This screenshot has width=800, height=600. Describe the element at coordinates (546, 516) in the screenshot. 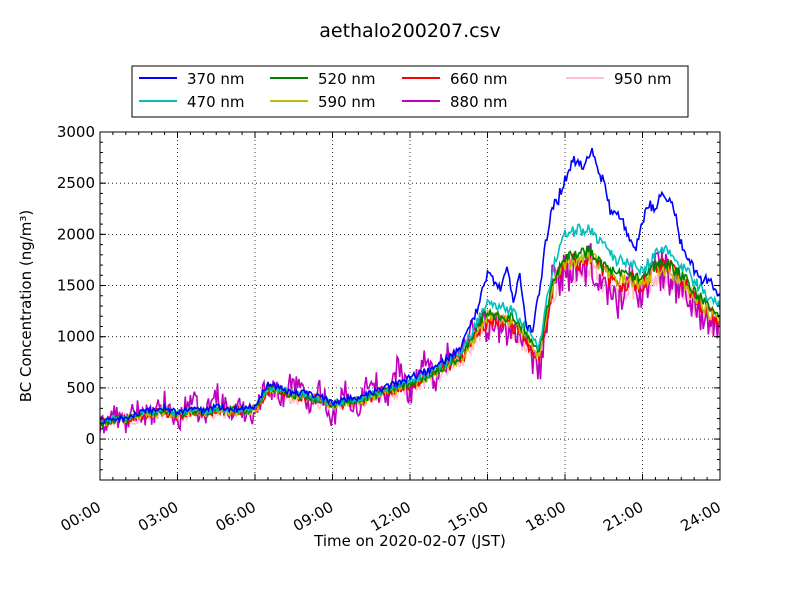

I see `x-tick-label: 18:00` at that location.